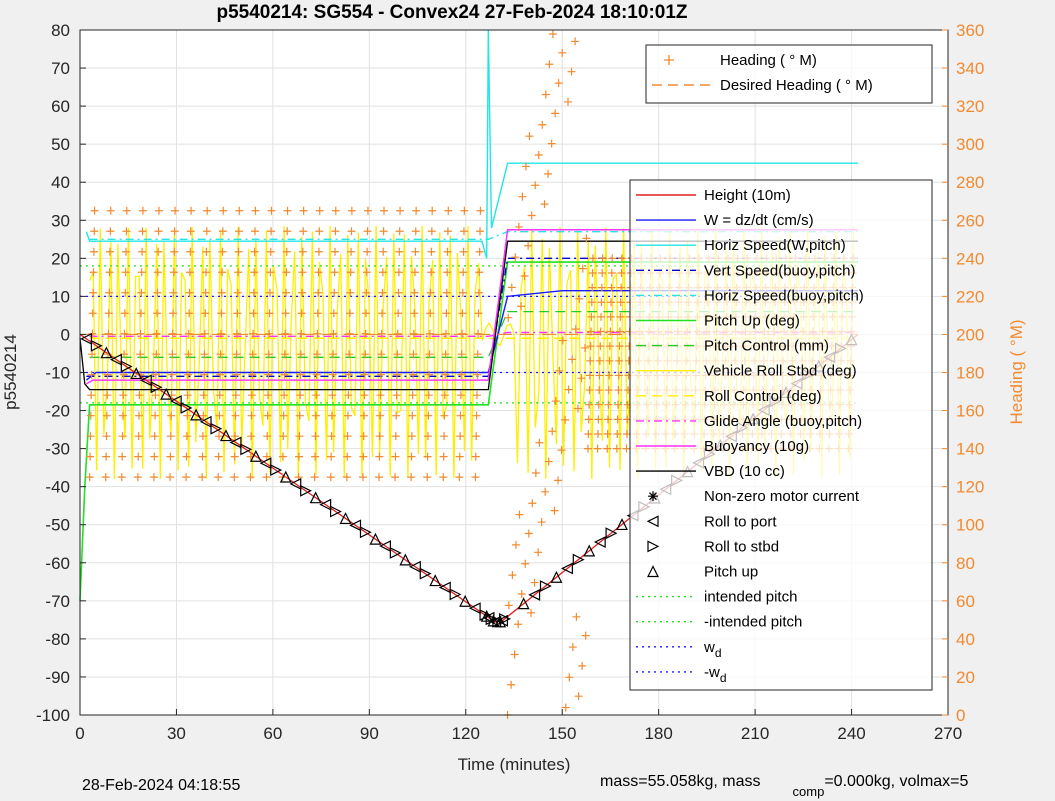 The image size is (1055, 801). Describe the element at coordinates (57, 449) in the screenshot. I see `y-tick-label: -30` at that location.